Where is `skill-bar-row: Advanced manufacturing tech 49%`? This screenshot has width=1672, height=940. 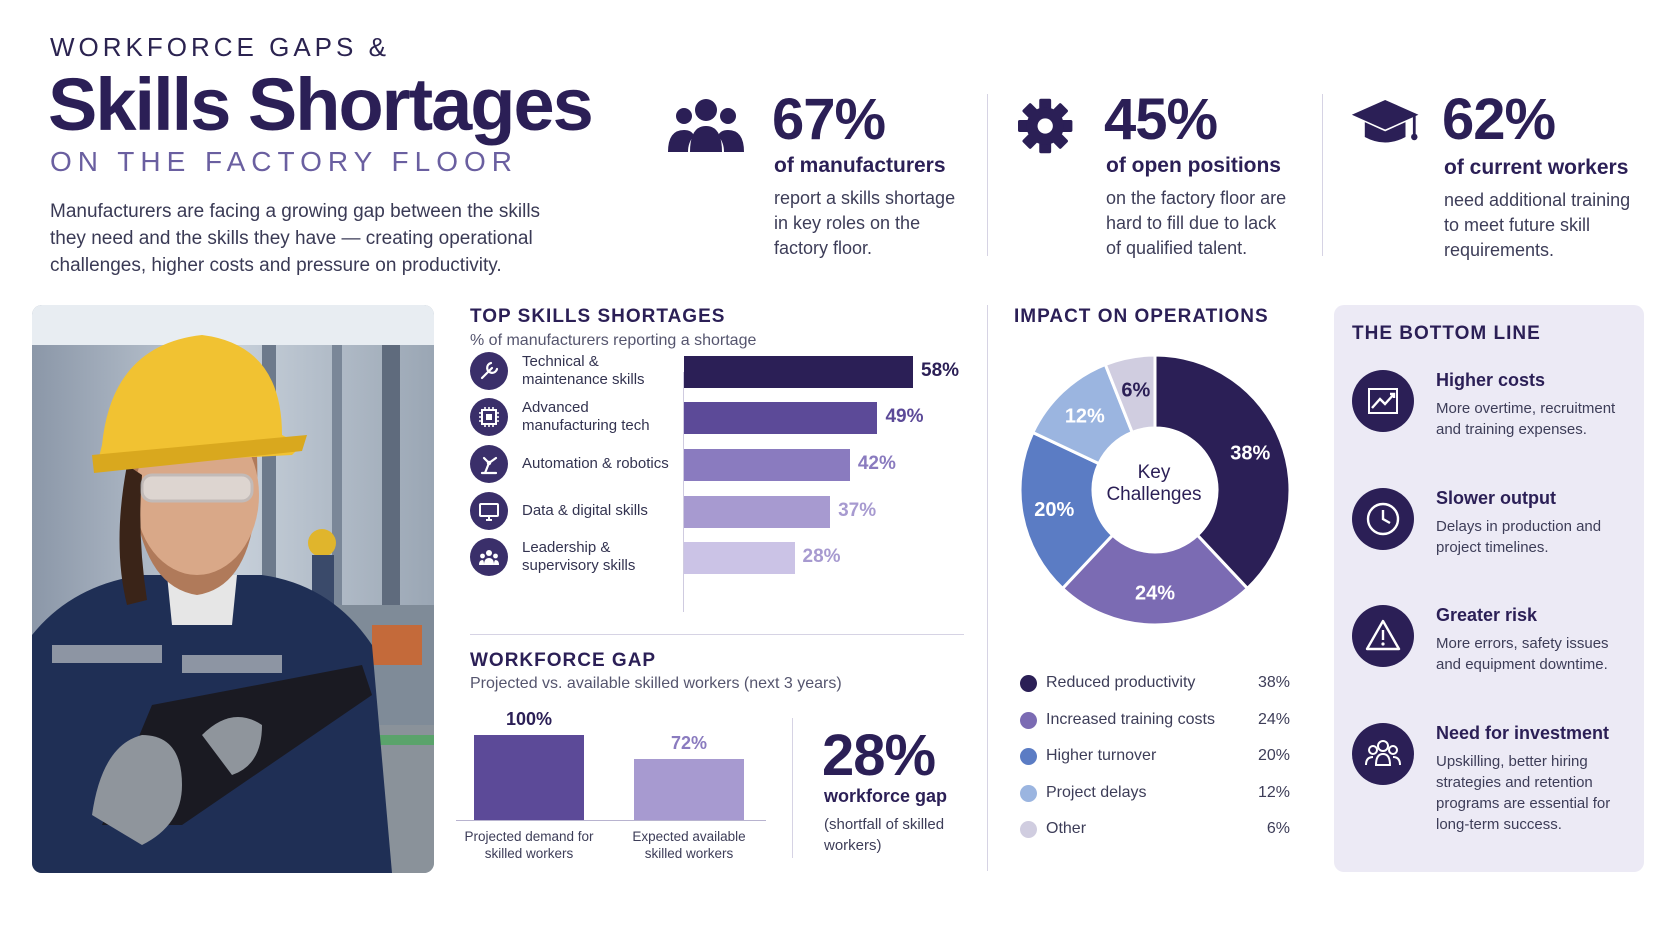
skill-bar-row: Advanced manufacturing tech 49% is located at coordinates (720, 418).